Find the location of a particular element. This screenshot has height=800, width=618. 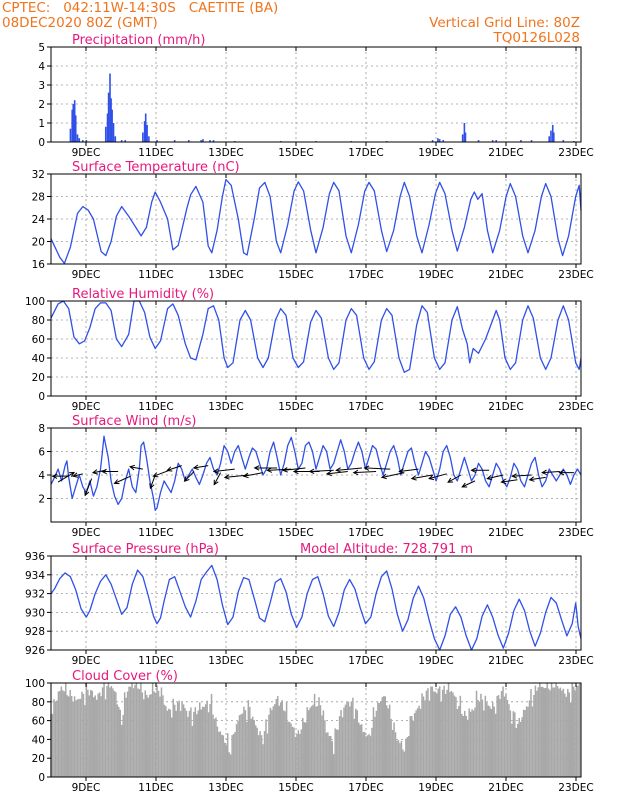

y-tick-label: 40 is located at coordinates (38, 359).